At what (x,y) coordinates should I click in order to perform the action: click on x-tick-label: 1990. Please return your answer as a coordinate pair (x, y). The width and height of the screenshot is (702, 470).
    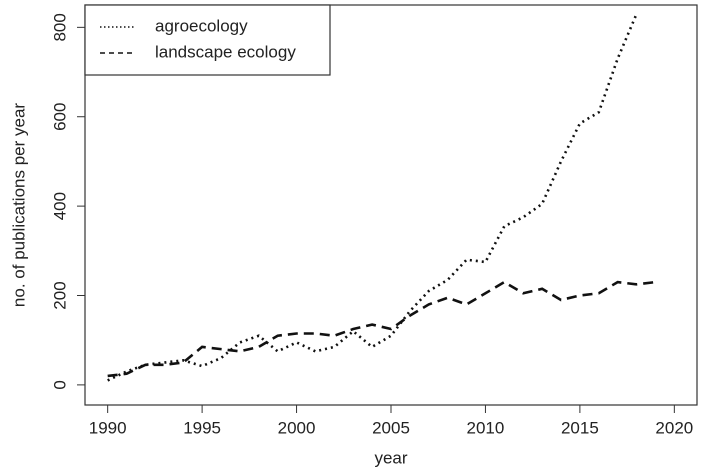
    Looking at the image, I should click on (108, 427).